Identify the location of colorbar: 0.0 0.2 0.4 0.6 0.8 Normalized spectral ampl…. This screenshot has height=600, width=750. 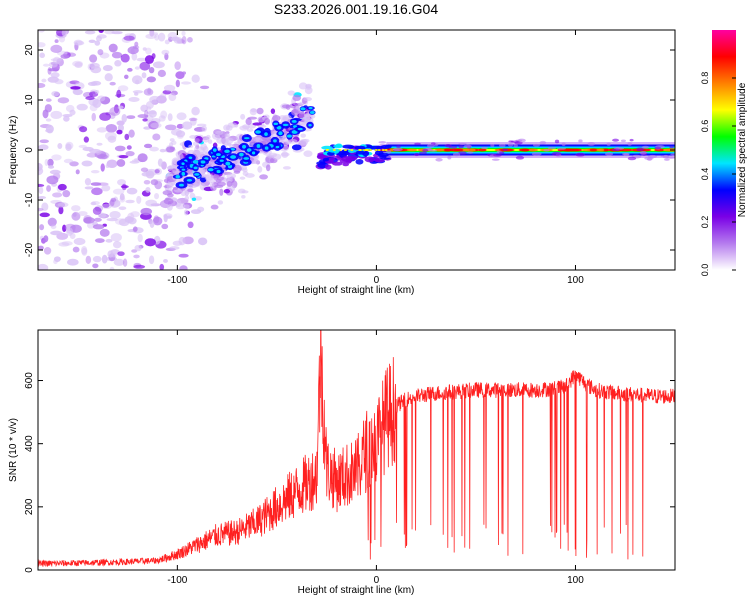
(724, 153).